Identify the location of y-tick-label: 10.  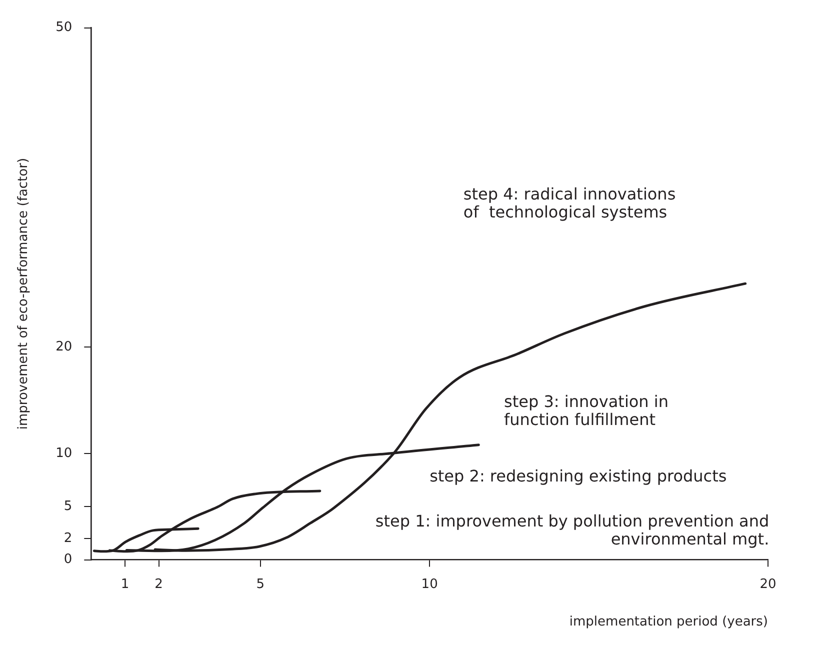
(64, 453).